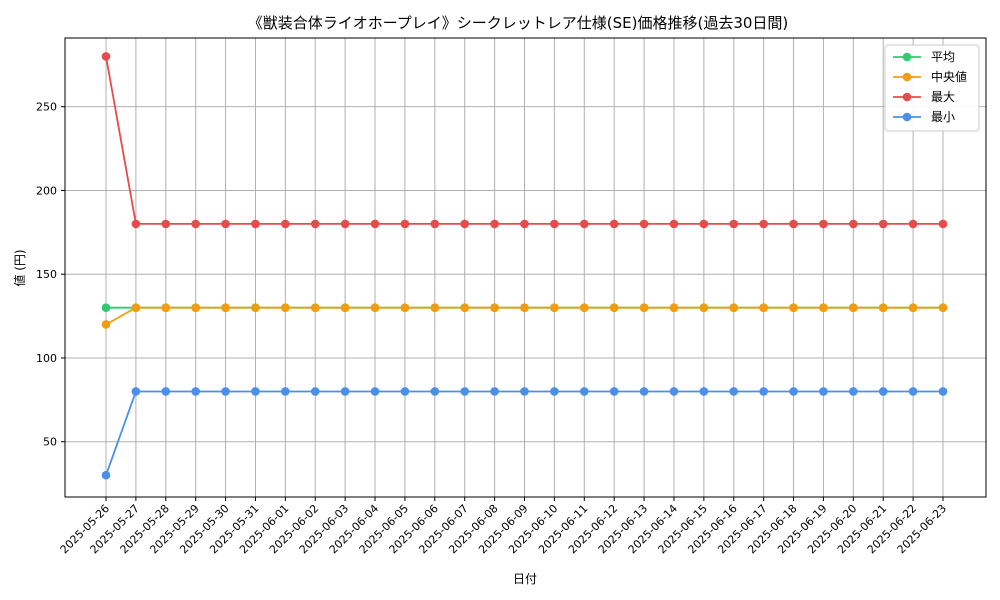  Describe the element at coordinates (943, 57) in the screenshot. I see `legend-label: 平均` at that location.